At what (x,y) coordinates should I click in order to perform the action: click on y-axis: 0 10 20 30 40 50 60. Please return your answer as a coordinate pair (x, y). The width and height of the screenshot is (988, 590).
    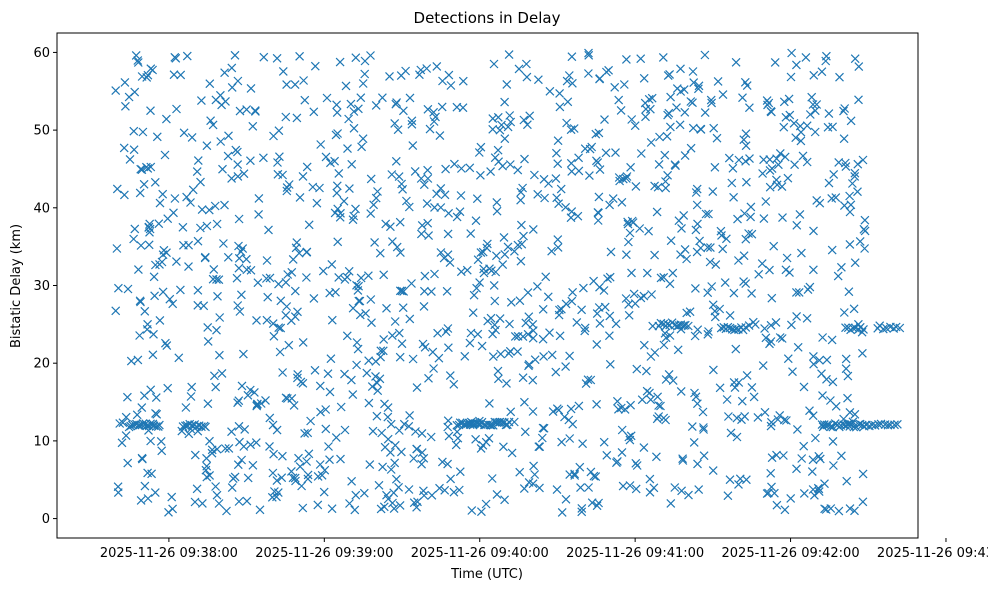
    Looking at the image, I should click on (45, 286).